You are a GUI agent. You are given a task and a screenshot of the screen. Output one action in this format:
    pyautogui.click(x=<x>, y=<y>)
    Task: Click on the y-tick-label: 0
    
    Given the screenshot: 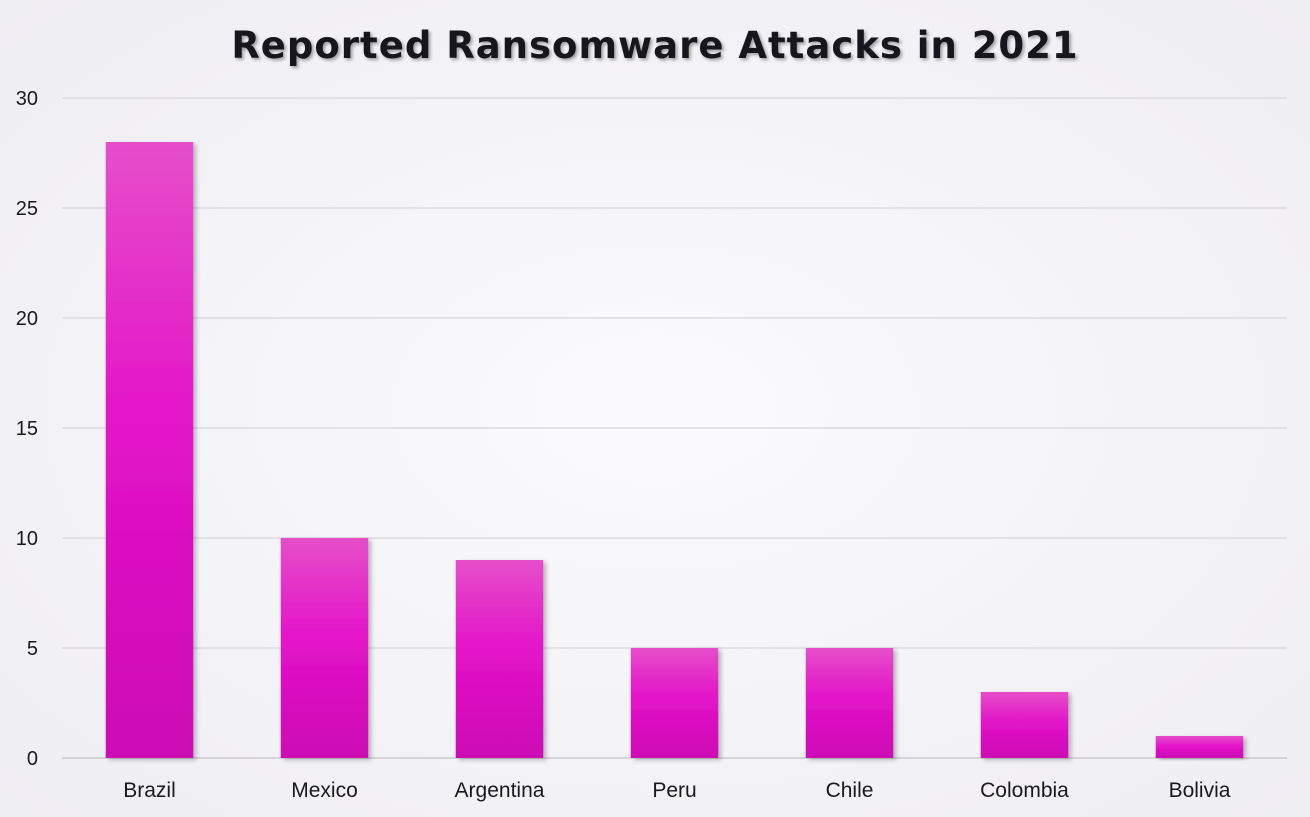 What is the action you would take?
    pyautogui.click(x=32, y=759)
    